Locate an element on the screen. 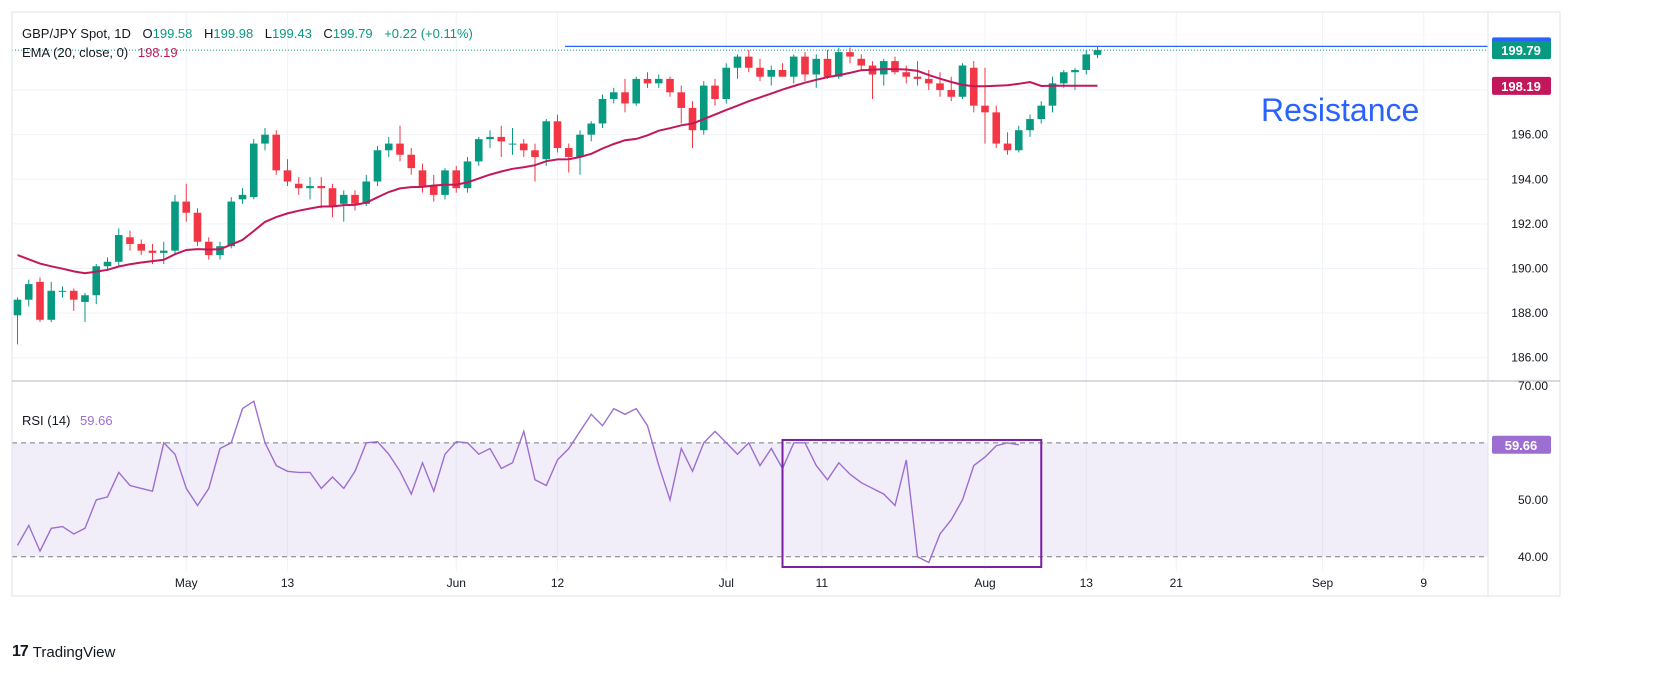  rsi-tag-bg is located at coordinates (1521, 444).